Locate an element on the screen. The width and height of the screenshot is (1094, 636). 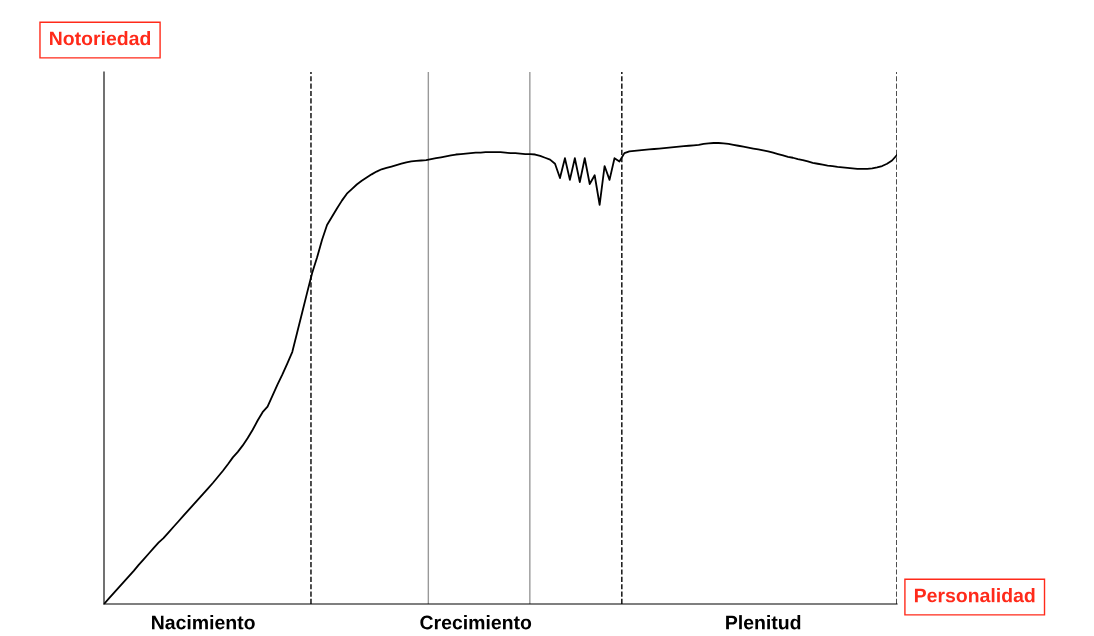
x-tick-label: Plenitud is located at coordinates (763, 622).